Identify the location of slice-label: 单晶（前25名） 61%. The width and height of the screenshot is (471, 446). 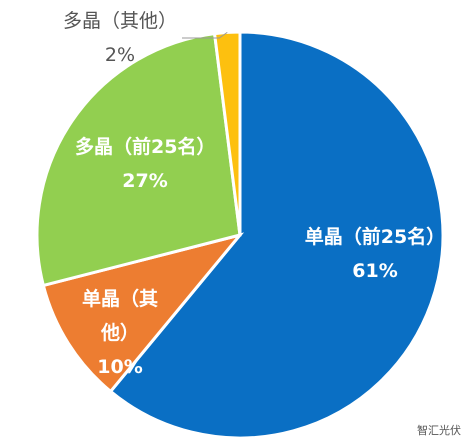
(375, 254).